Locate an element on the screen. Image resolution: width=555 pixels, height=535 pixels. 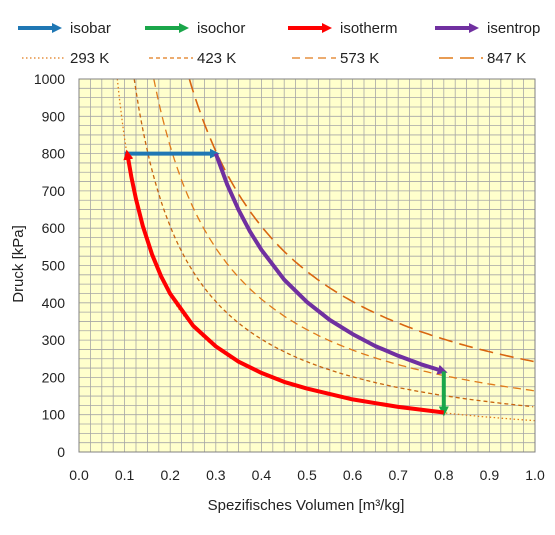
legend-label: 423 K is located at coordinates (216, 58).